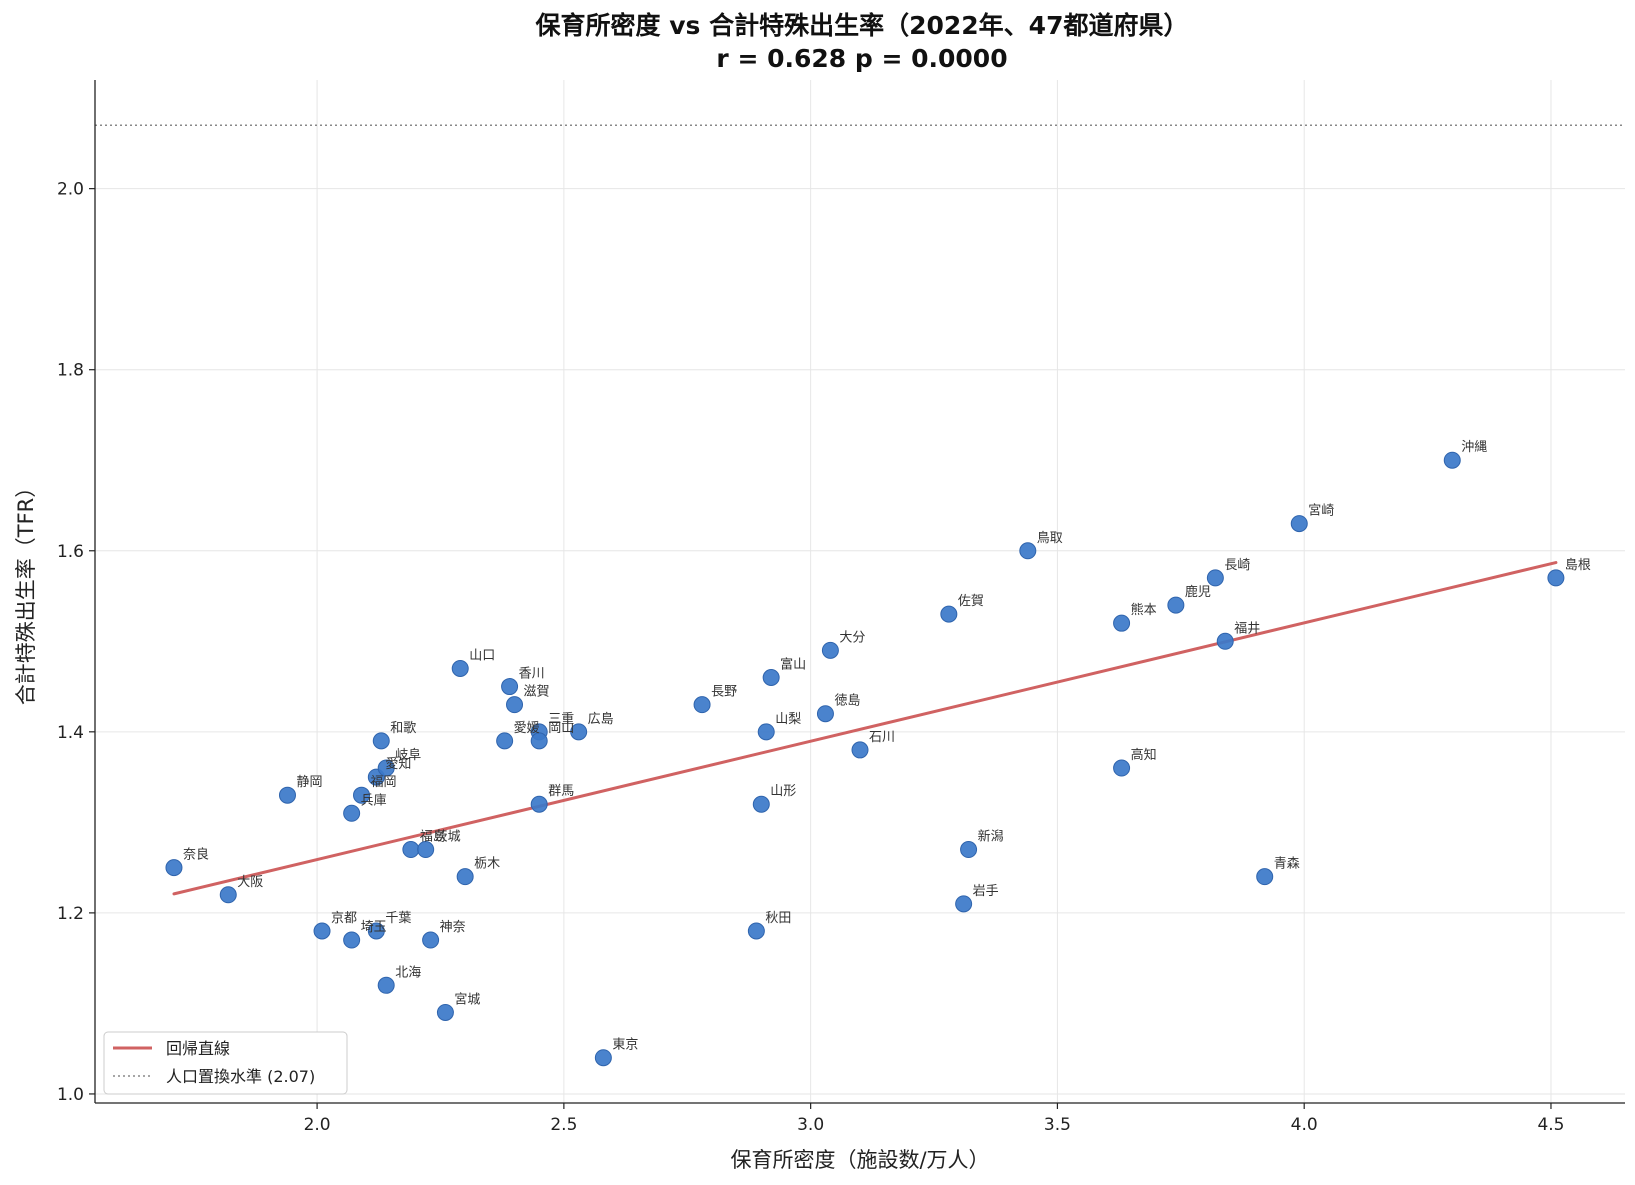  Describe the element at coordinates (783, 791) in the screenshot. I see `point-label: 山形` at that location.